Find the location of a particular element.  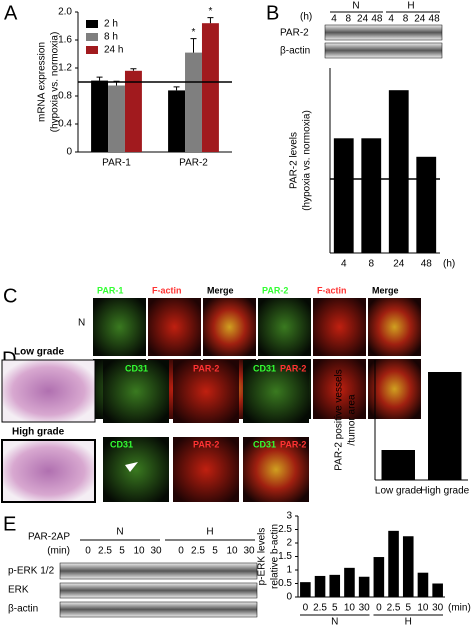

x-tick-label: PAR-1 is located at coordinates (116, 163).